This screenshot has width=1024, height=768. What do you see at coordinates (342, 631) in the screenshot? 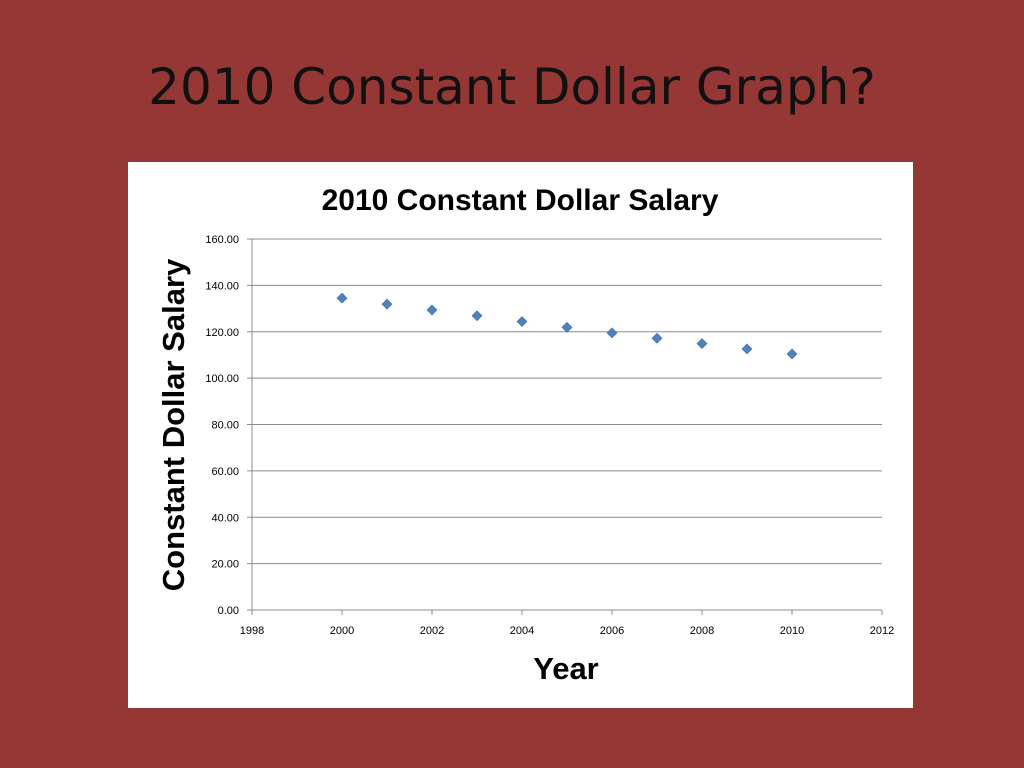
I see `x-tick-label: 2000` at bounding box center [342, 631].